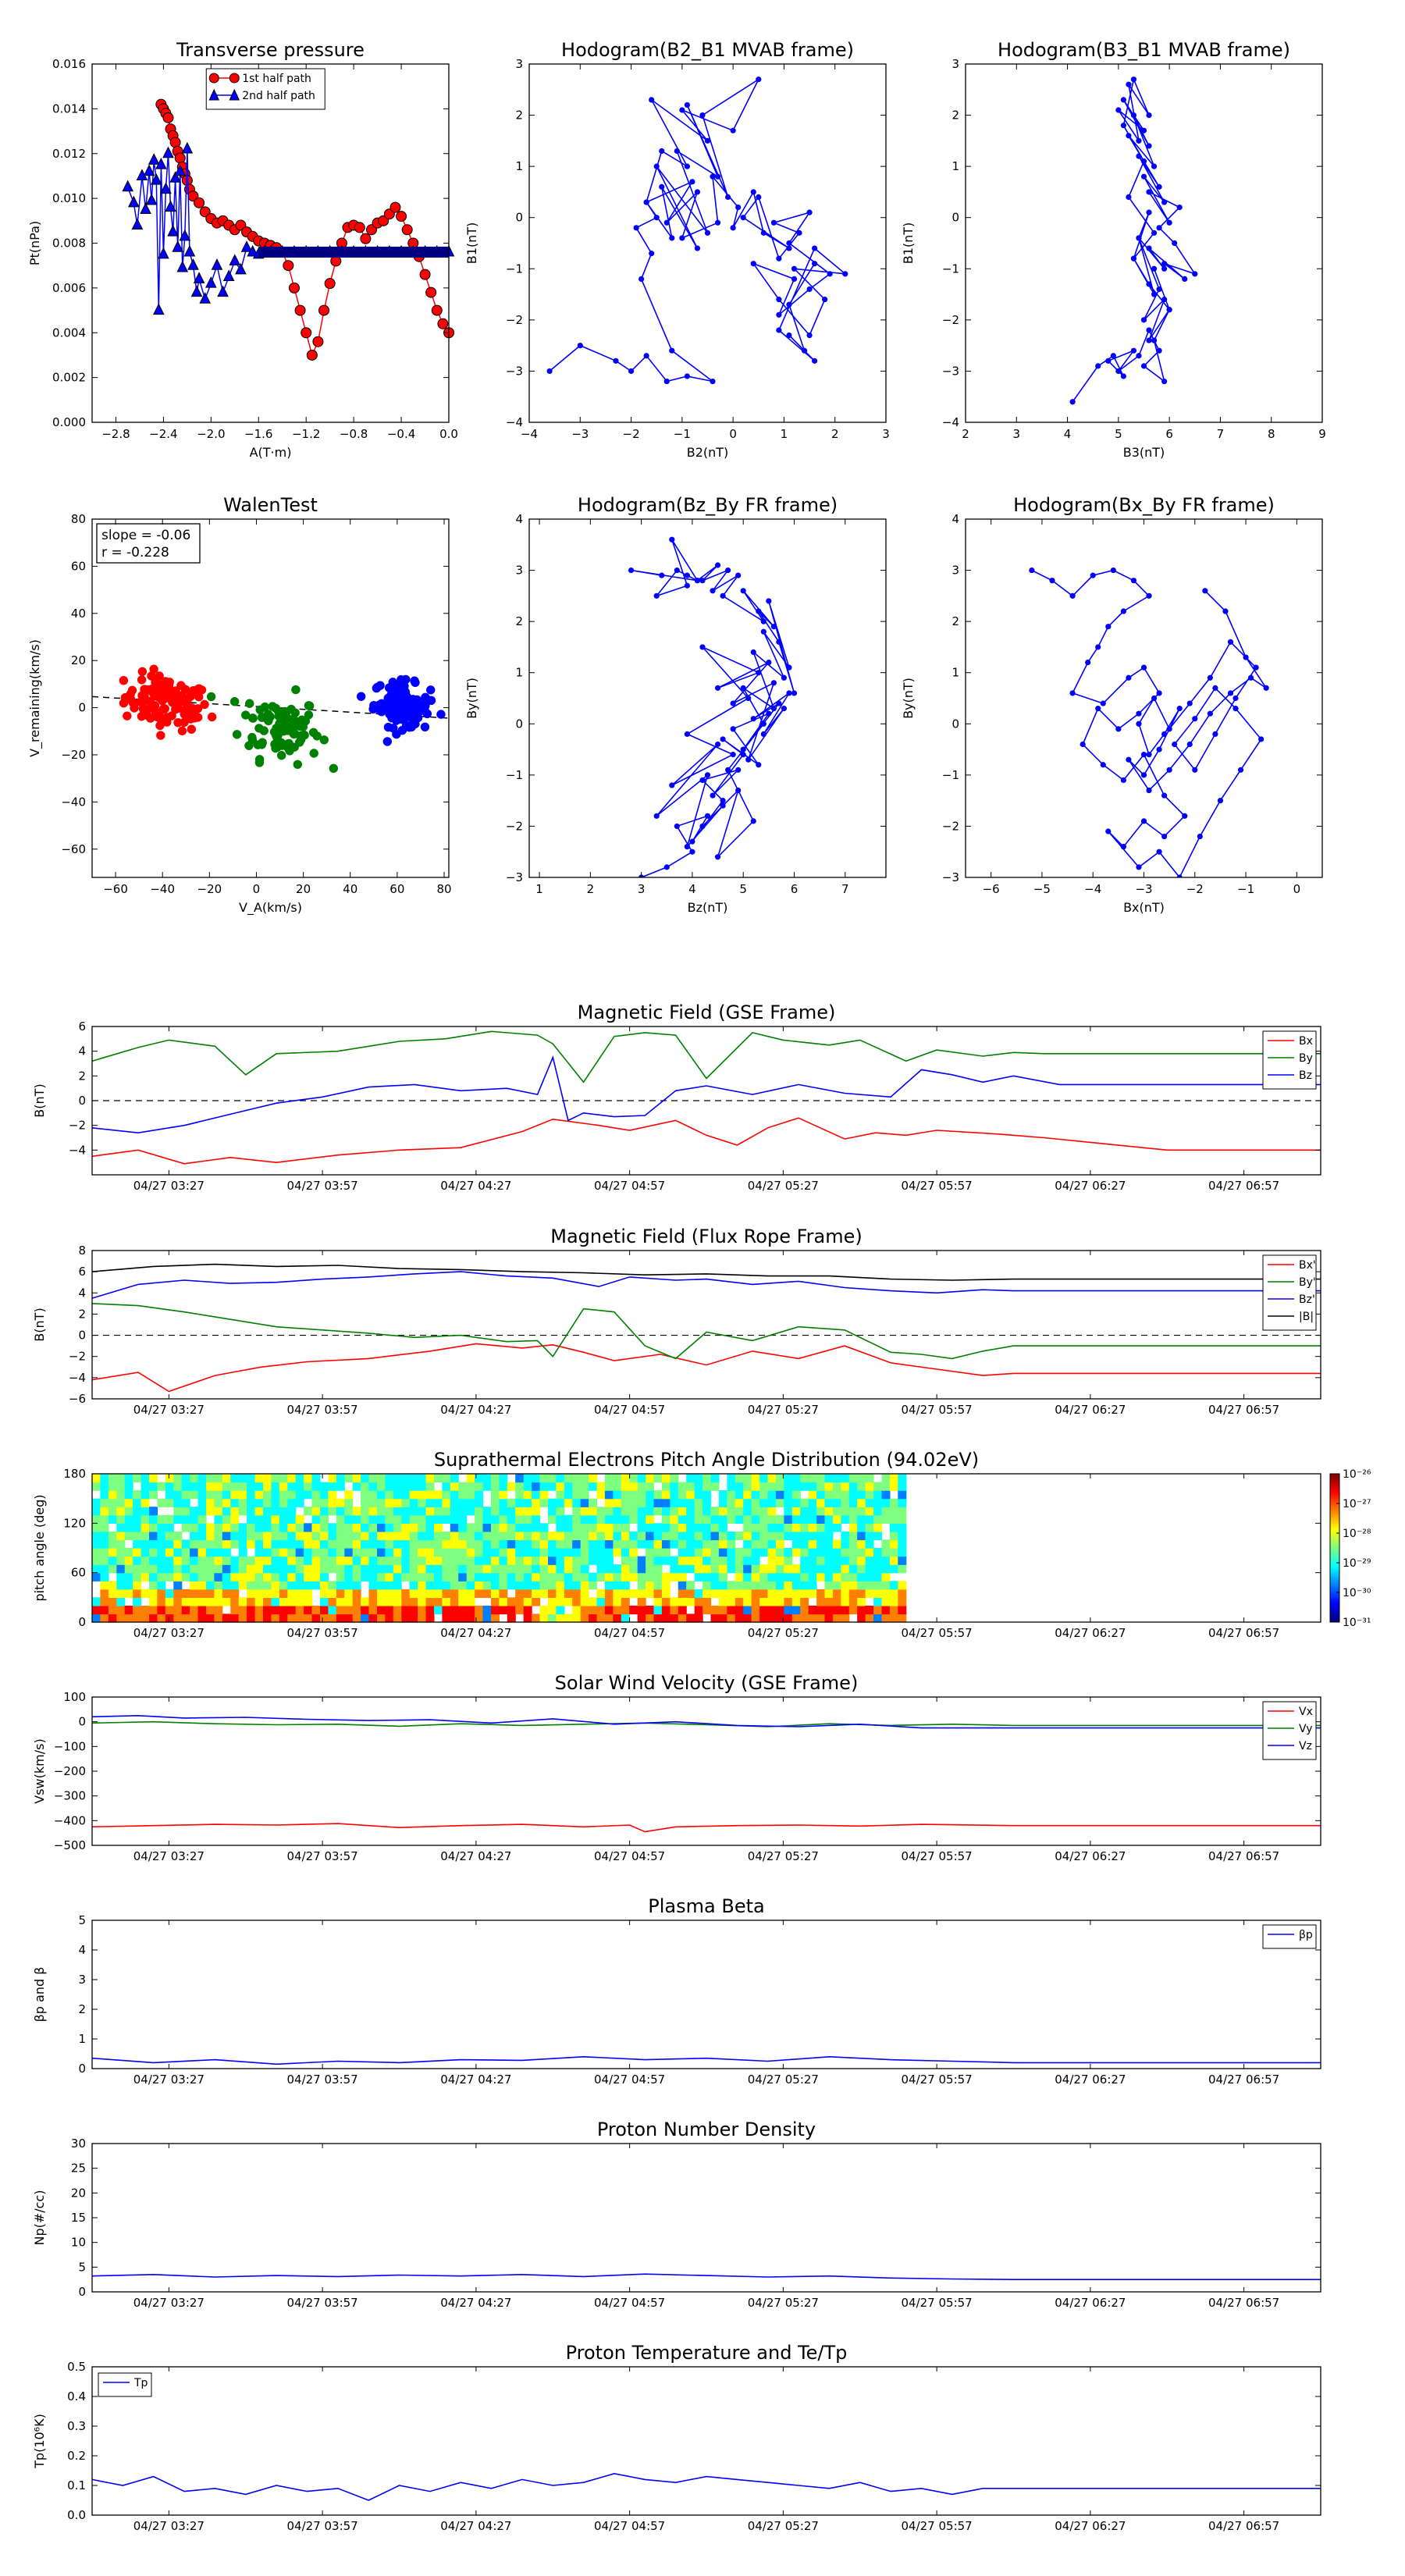 Image resolution: width=1405 pixels, height=2576 pixels. I want to click on legend-label: Bx', so click(1307, 1265).